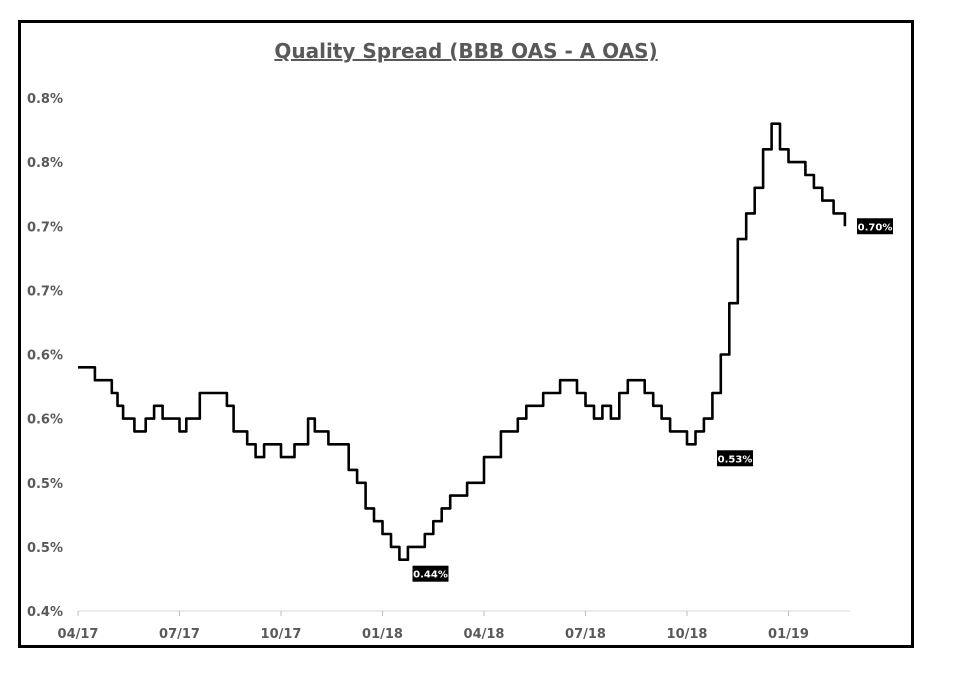 The image size is (962, 679). I want to click on x-tick-label: 10/18, so click(687, 634).